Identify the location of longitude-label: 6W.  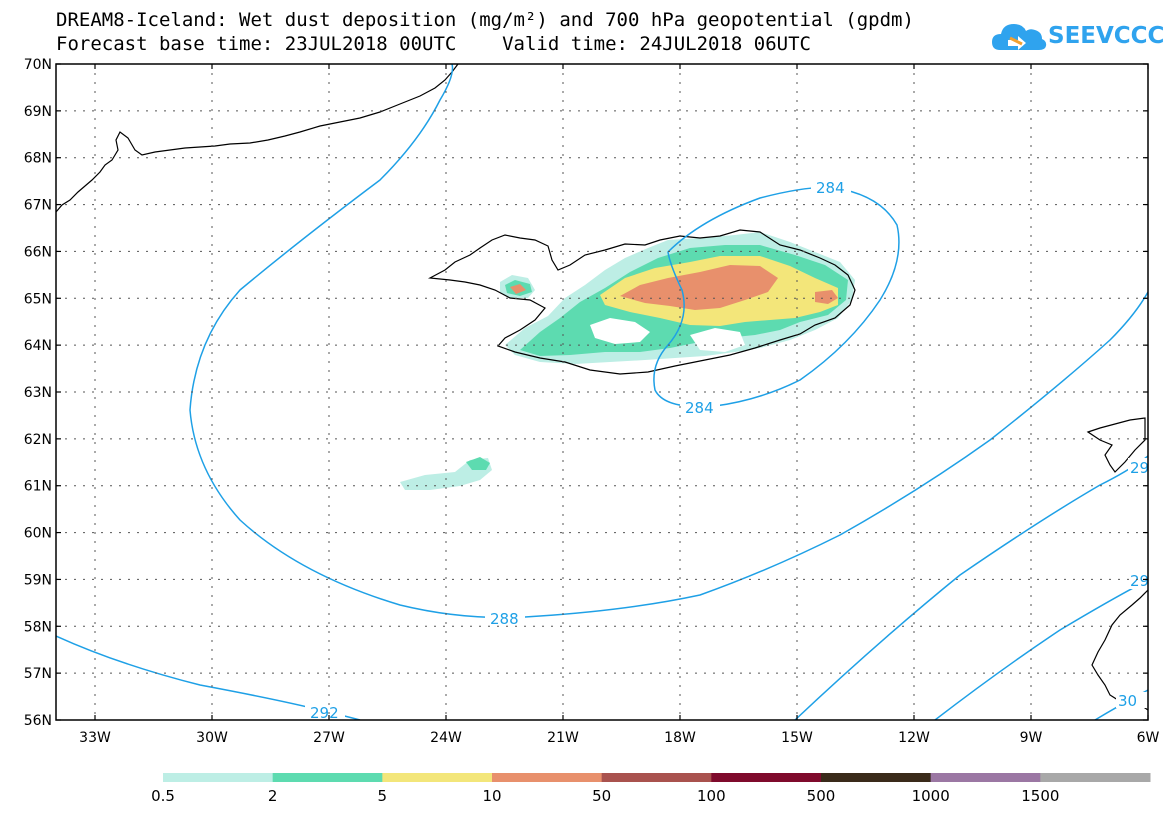
(1148, 738).